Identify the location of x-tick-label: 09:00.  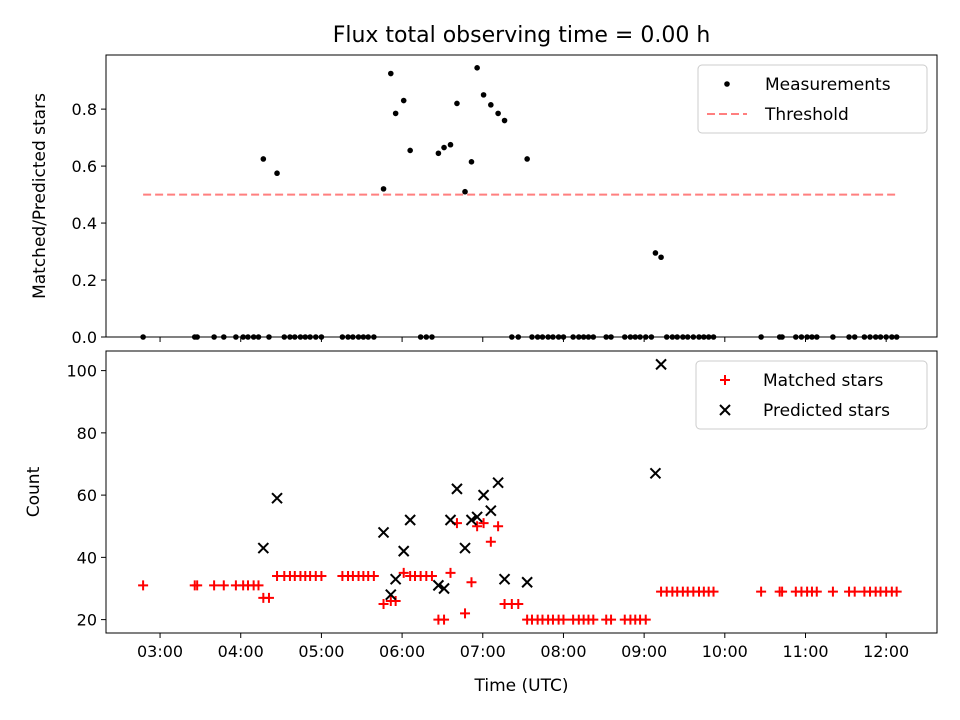
(644, 651).